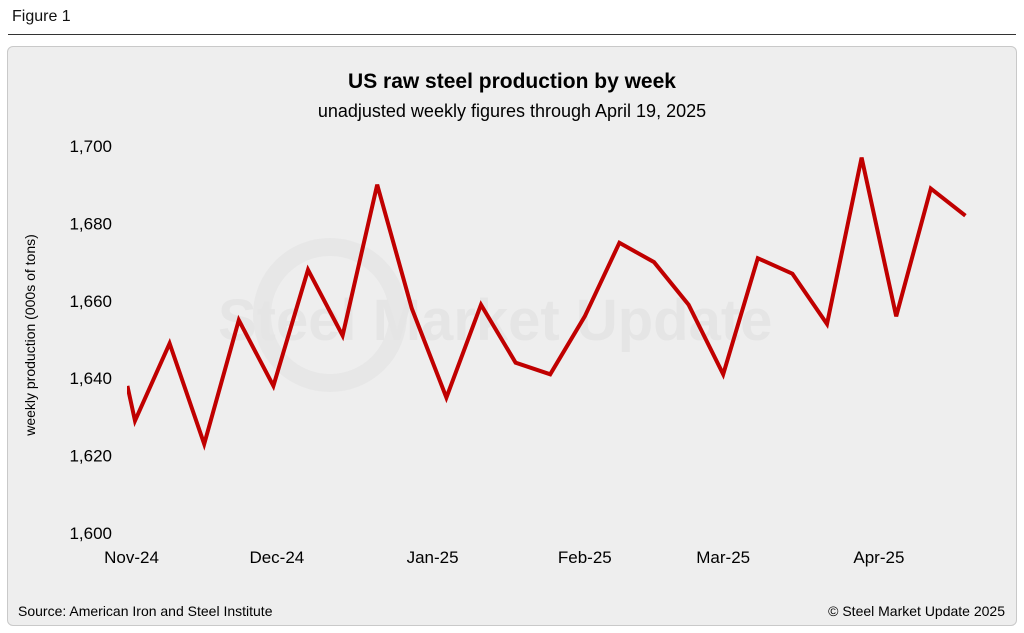 The height and width of the screenshot is (633, 1024). I want to click on y-tick-label: 1,600, so click(90, 533).